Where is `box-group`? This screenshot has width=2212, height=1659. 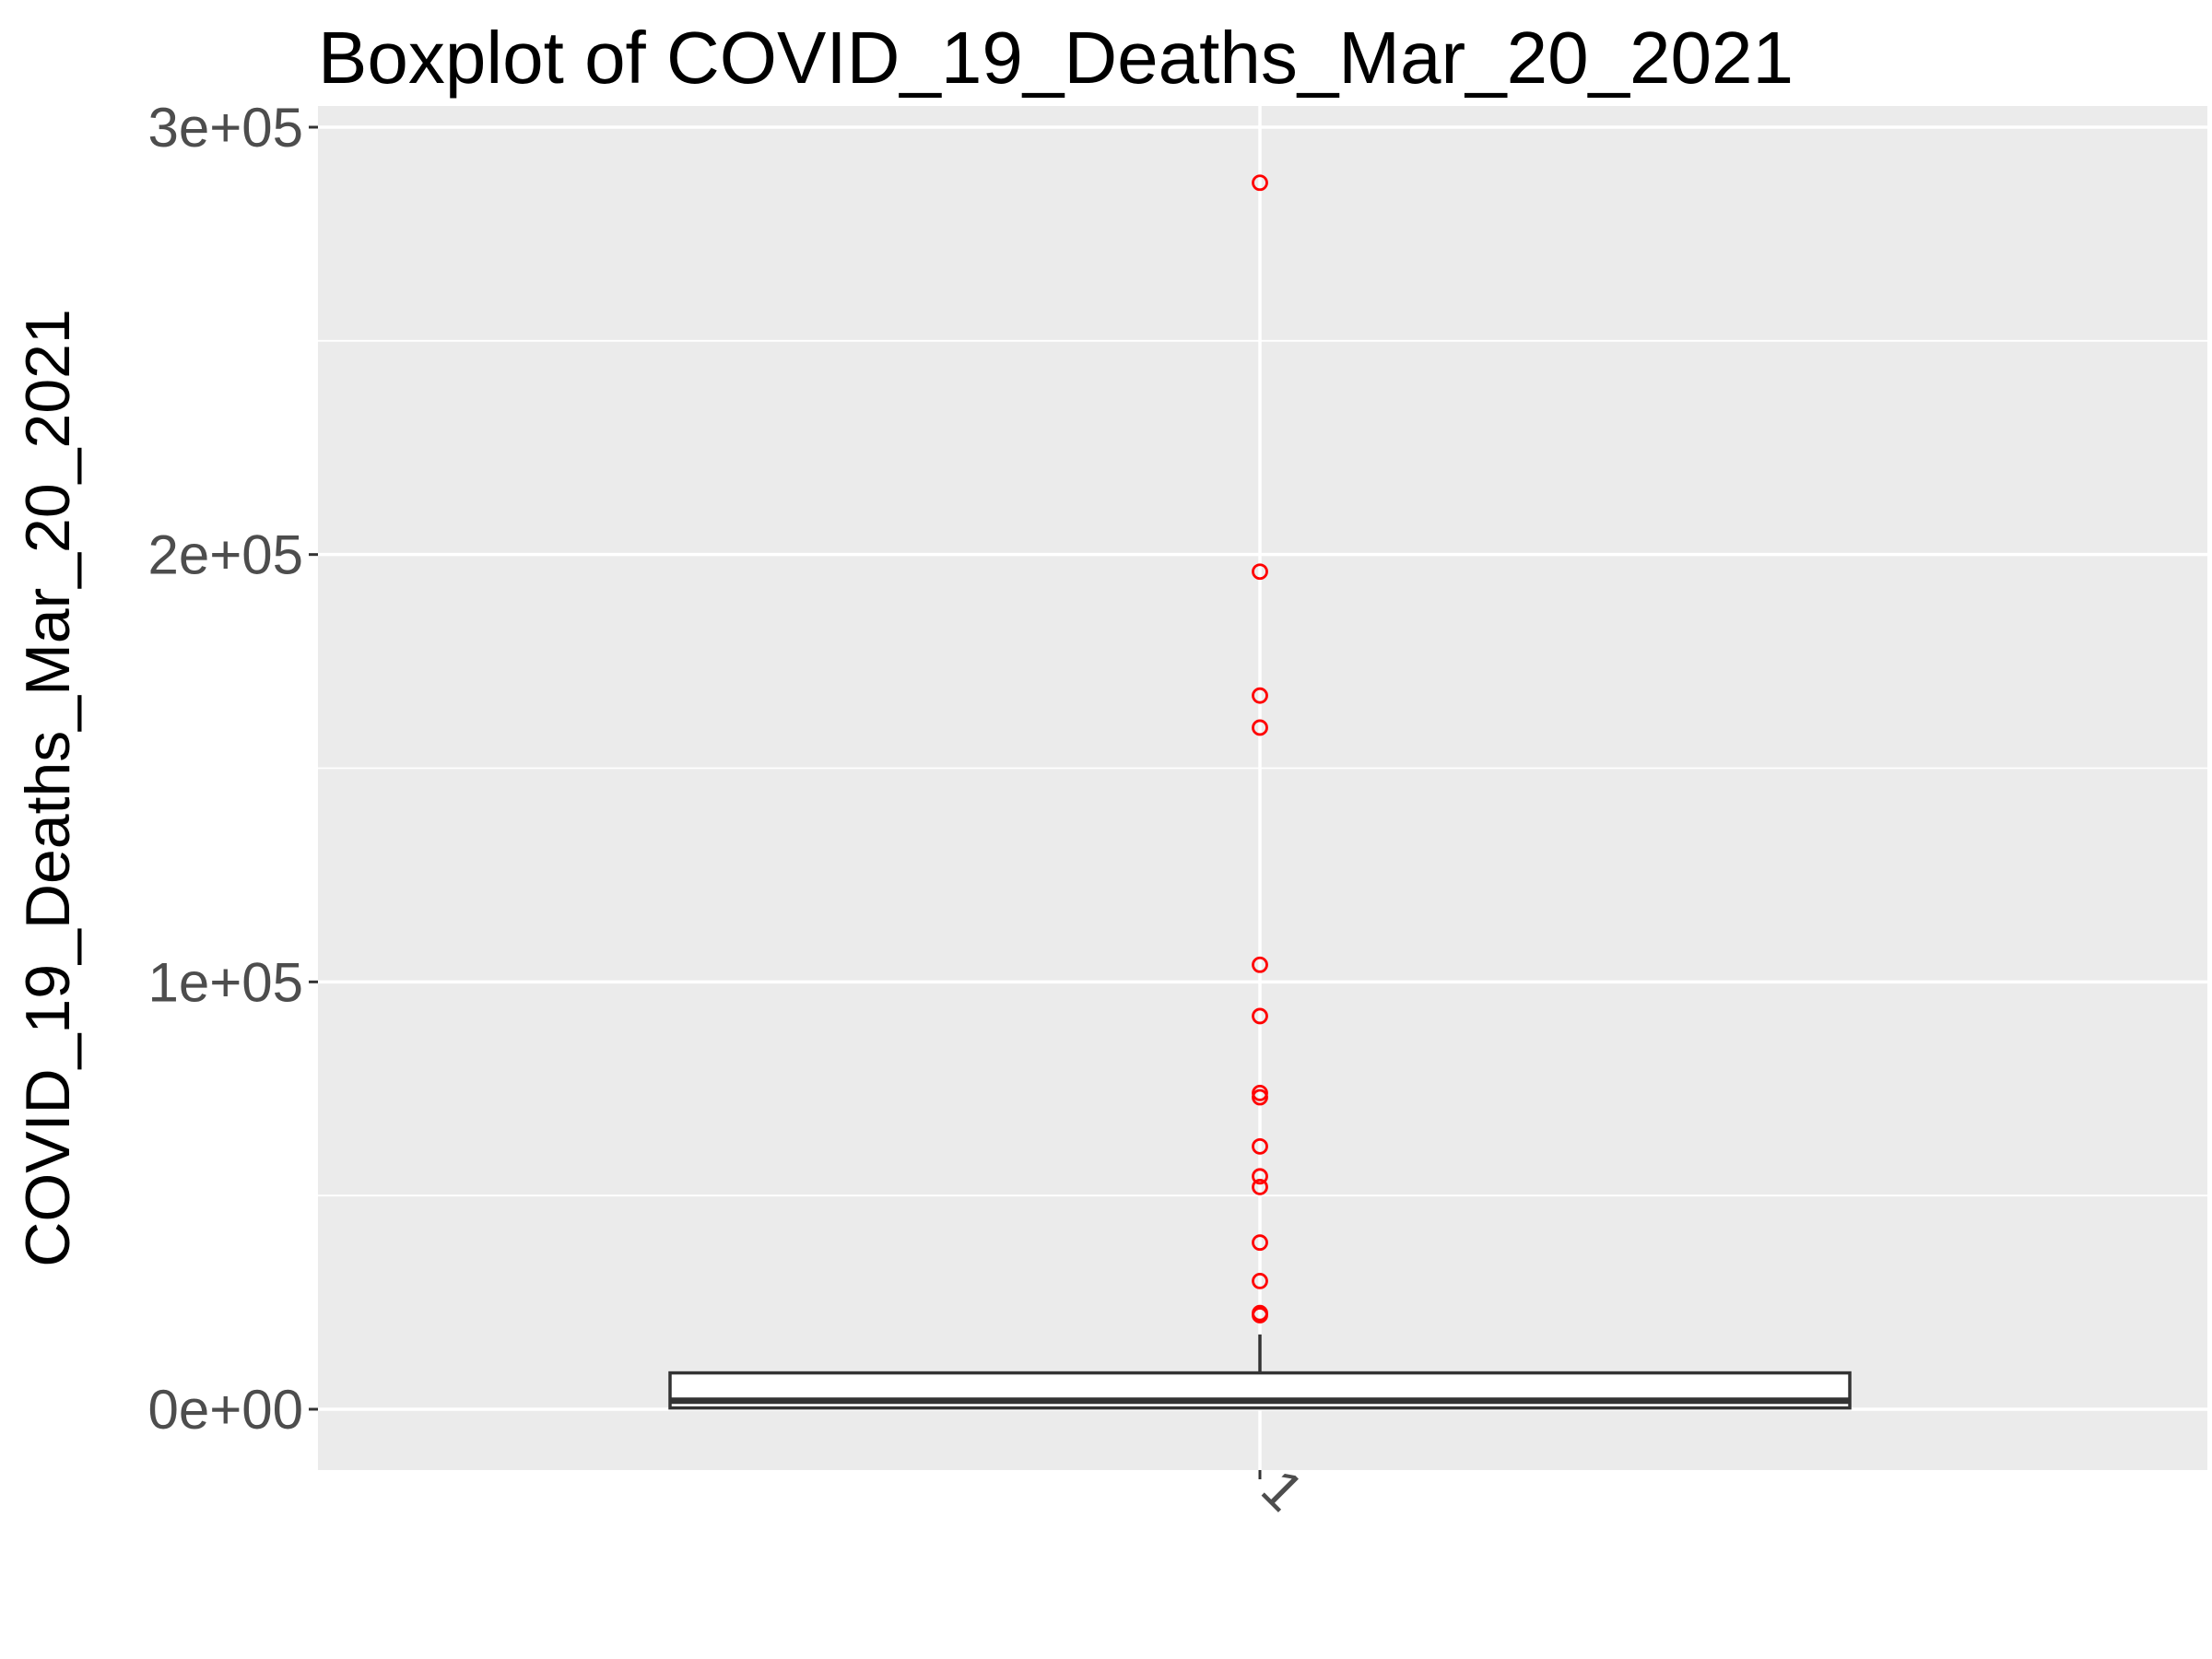 box-group is located at coordinates (1260, 1372).